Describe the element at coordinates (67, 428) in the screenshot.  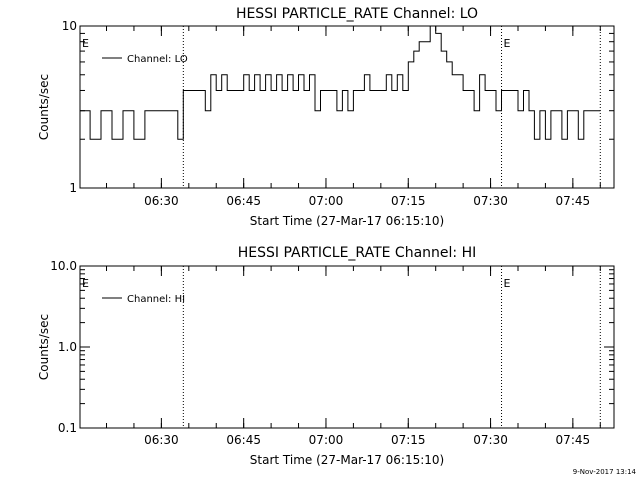
I see `y-tick-label: 0.1` at that location.